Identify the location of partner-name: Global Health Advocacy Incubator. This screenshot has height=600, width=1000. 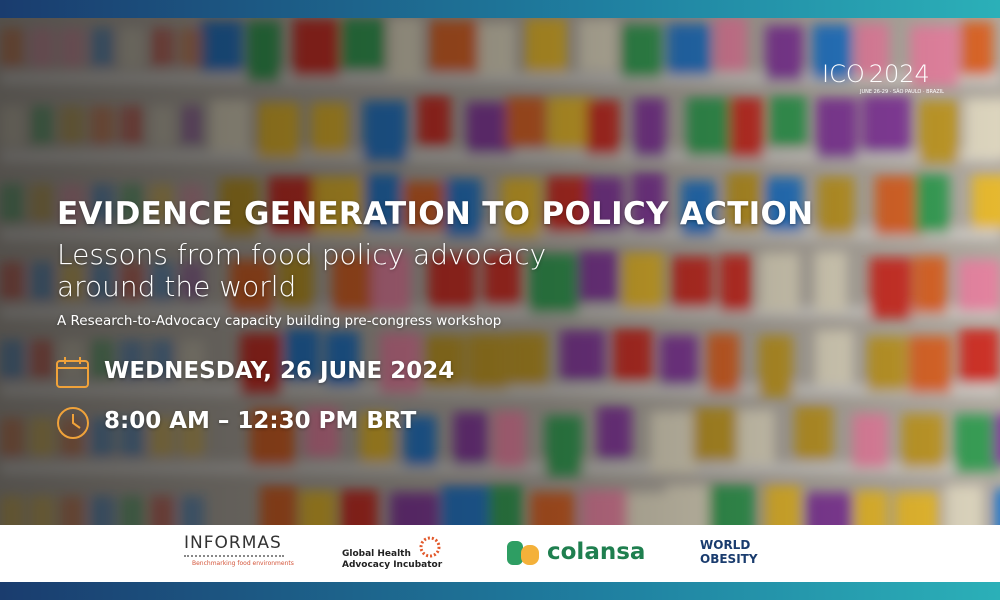
(392, 560).